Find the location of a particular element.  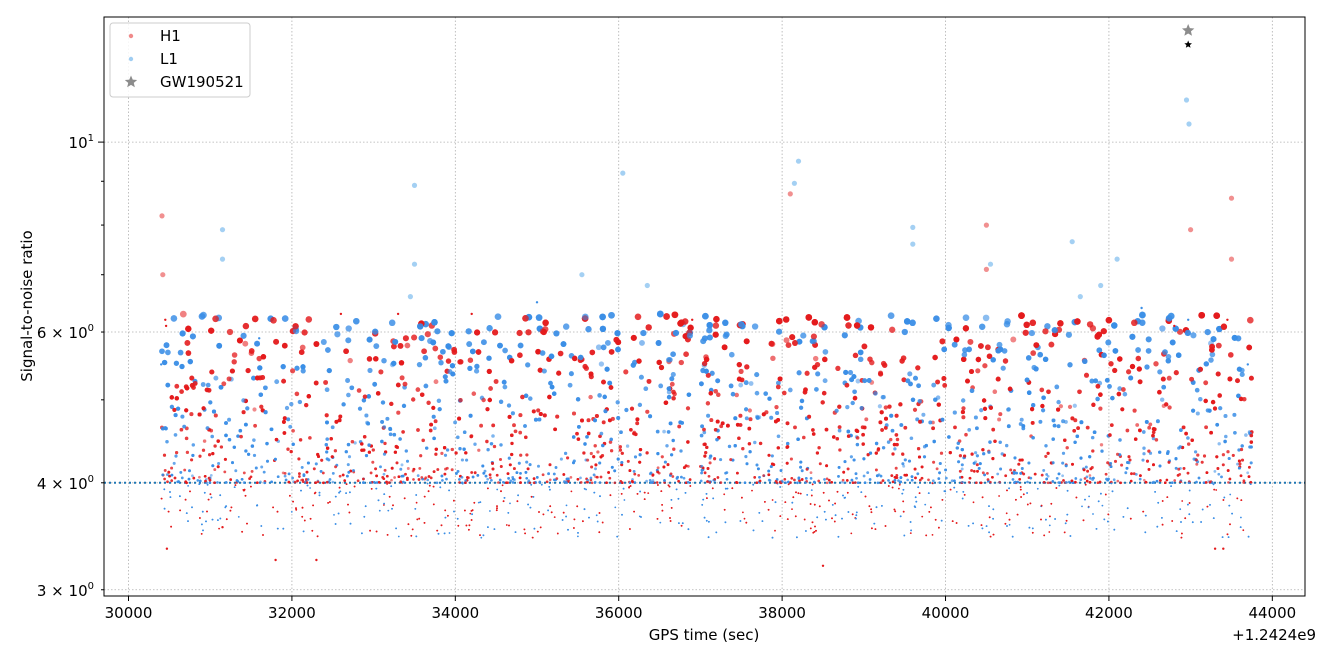

y-tick-label: 6 × 100 is located at coordinates (65, 332).